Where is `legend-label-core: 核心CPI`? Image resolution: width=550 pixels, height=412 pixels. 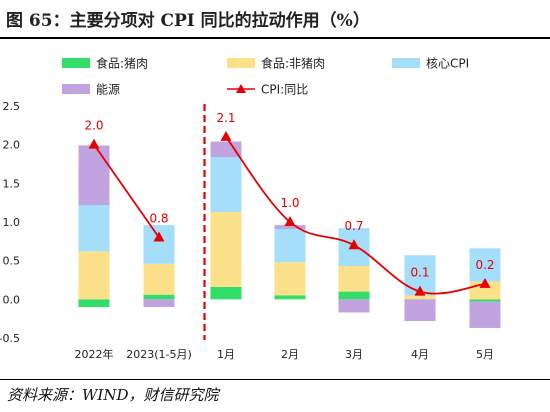
legend-label-core: 核心CPI is located at coordinates (447, 64).